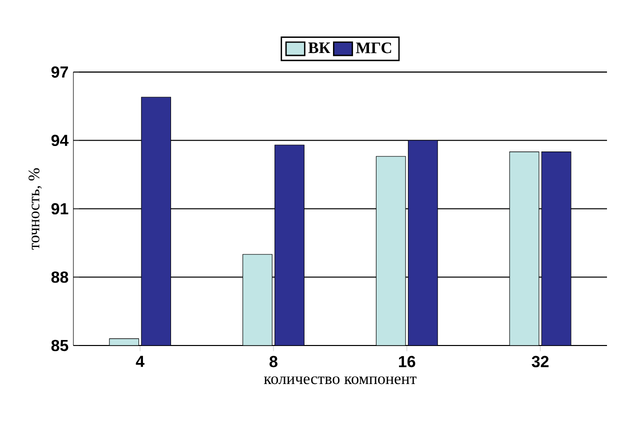 The width and height of the screenshot is (627, 428). Describe the element at coordinates (407, 362) in the screenshot. I see `x-tick-label: 16` at that location.